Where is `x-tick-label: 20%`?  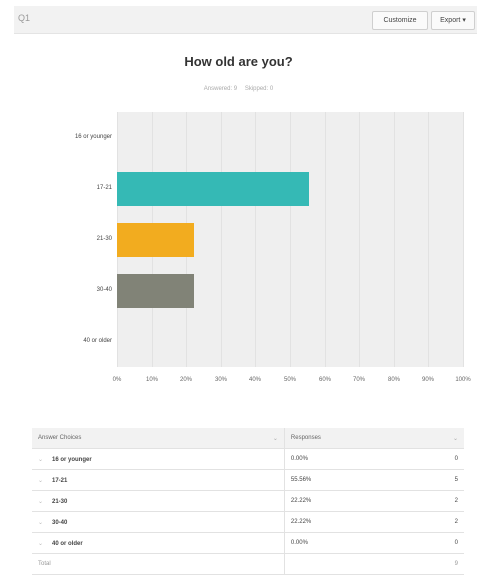 x-tick-label: 20% is located at coordinates (186, 380).